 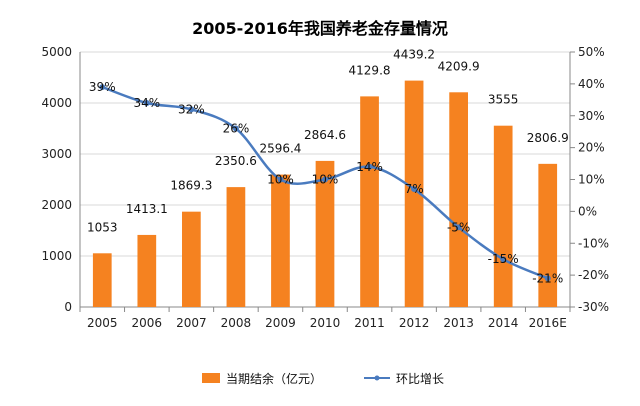 I want to click on x-tick-label: 2009, so click(x=280, y=323).